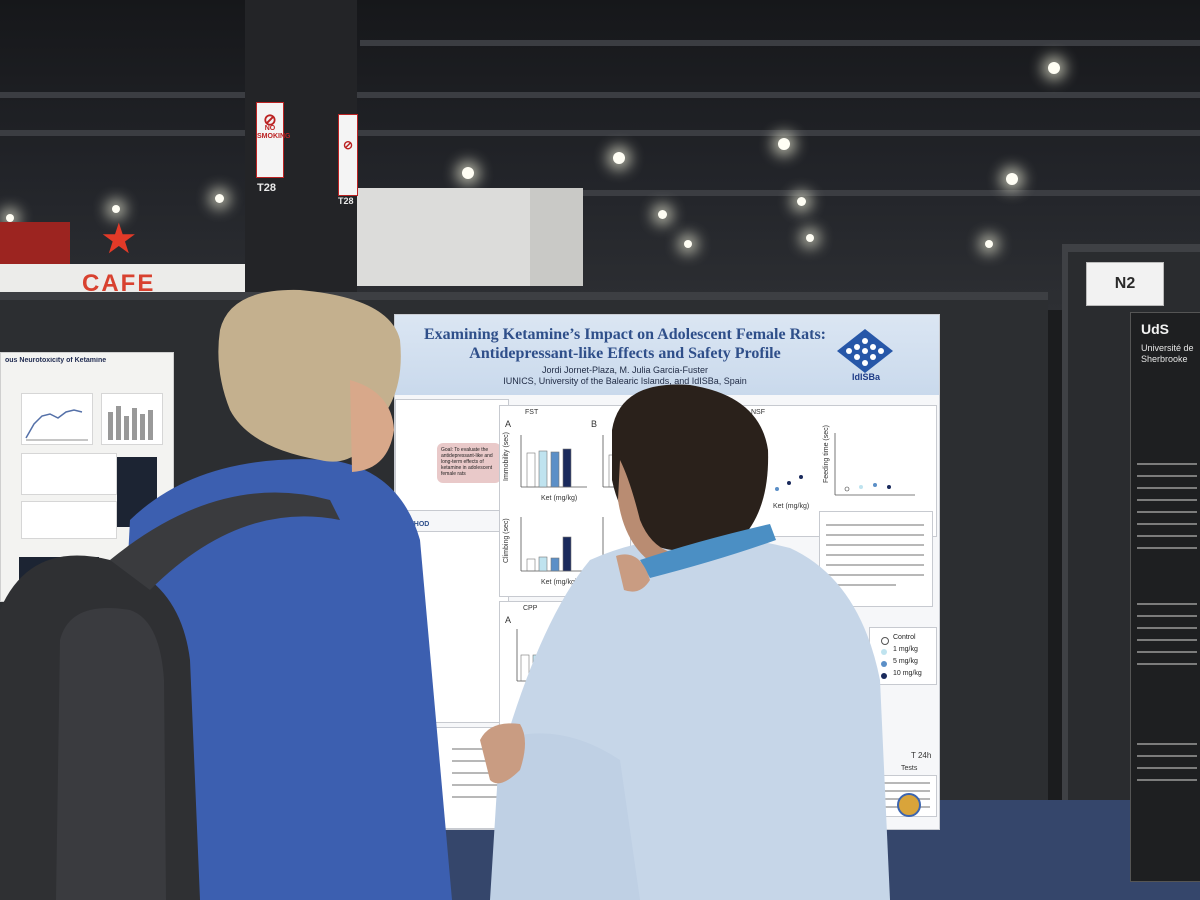 Image resolution: width=1200 pixels, height=900 pixels. Describe the element at coordinates (903, 656) in the screenshot. I see `legend` at that location.